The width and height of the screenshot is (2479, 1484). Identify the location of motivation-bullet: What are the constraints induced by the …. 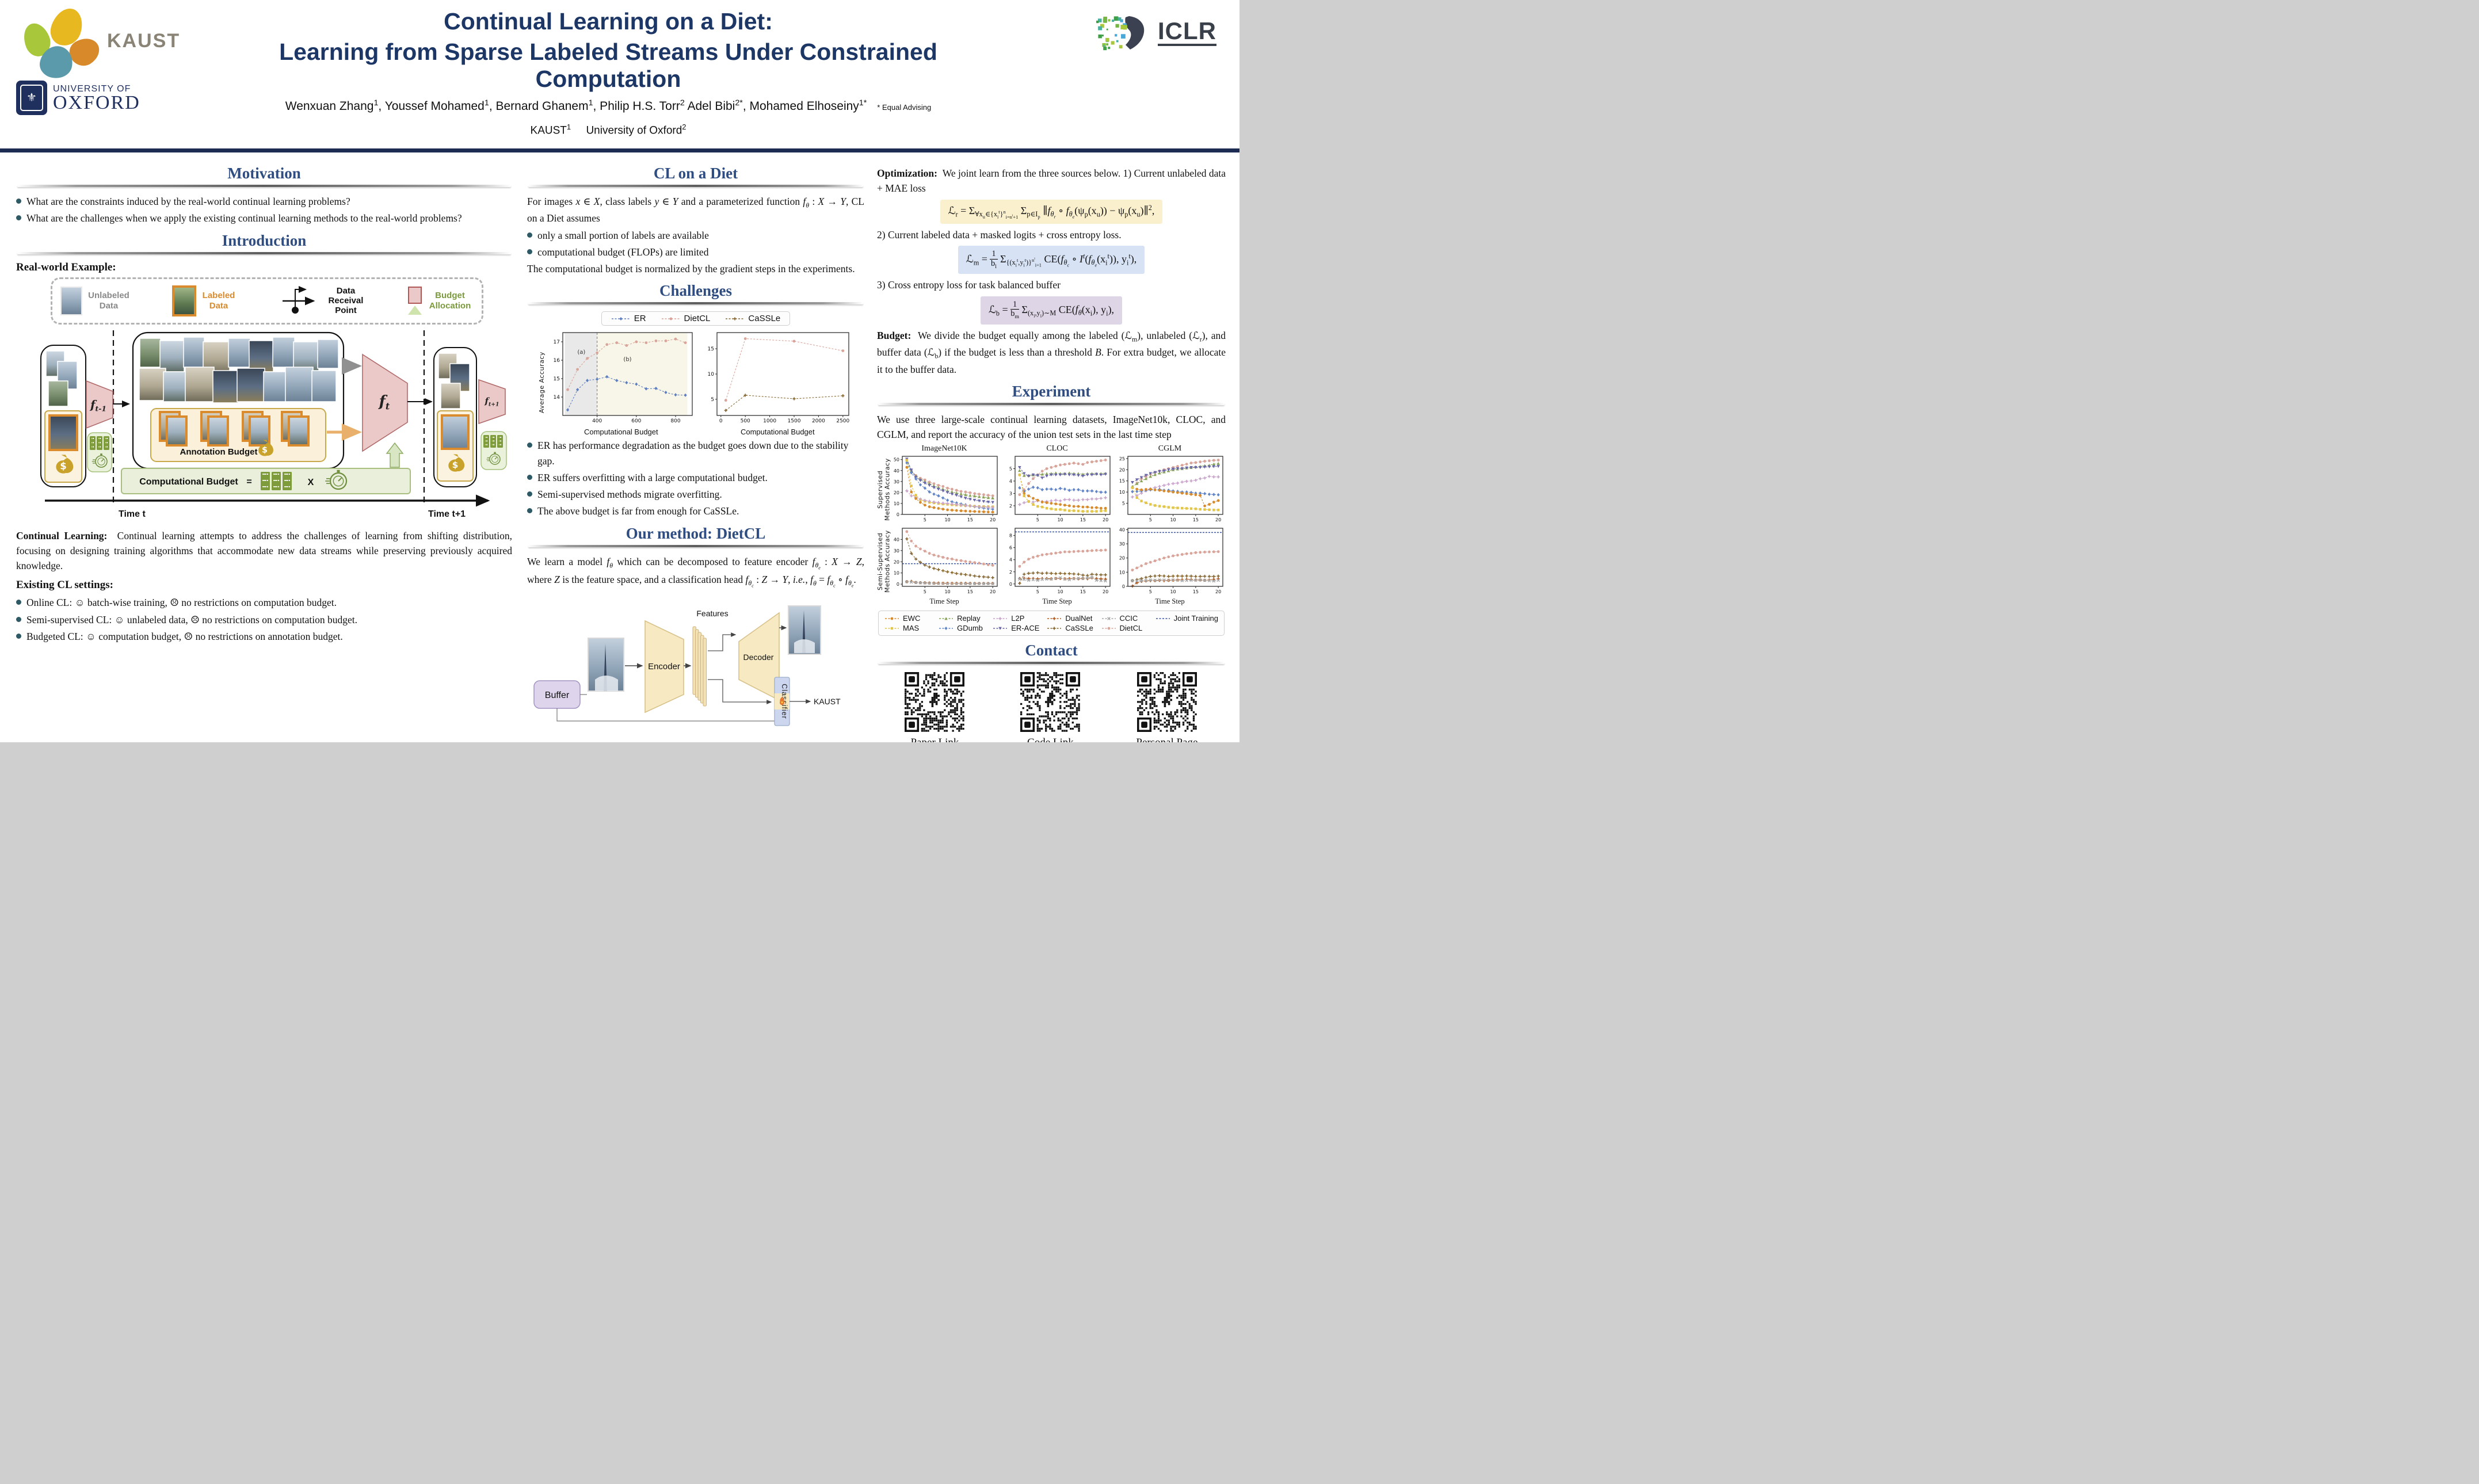
(264, 201).